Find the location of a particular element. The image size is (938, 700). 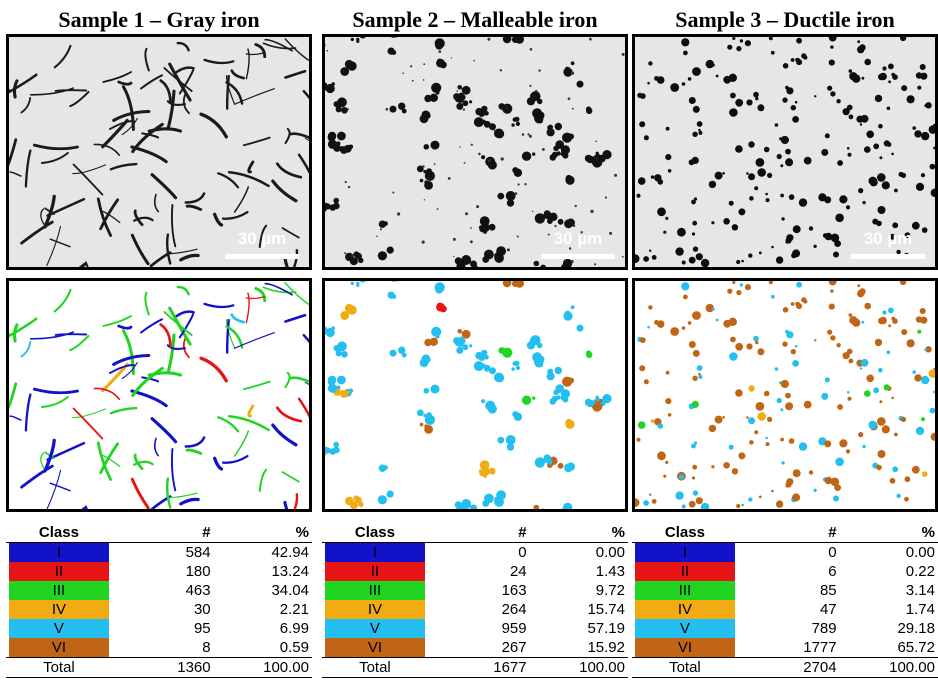

count-cell: 1777 is located at coordinates (820, 647).